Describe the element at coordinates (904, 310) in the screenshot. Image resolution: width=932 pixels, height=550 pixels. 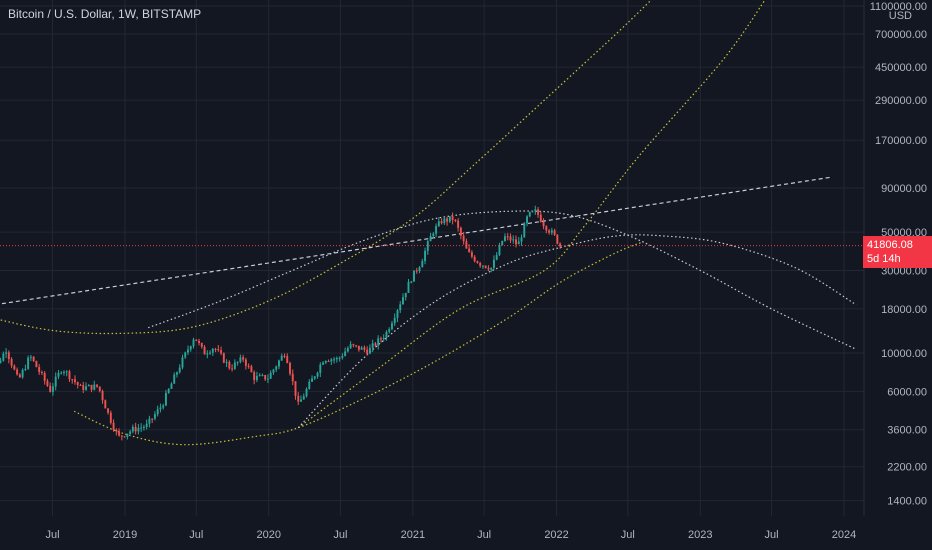
I see `price-tick-label: 18000.00` at that location.